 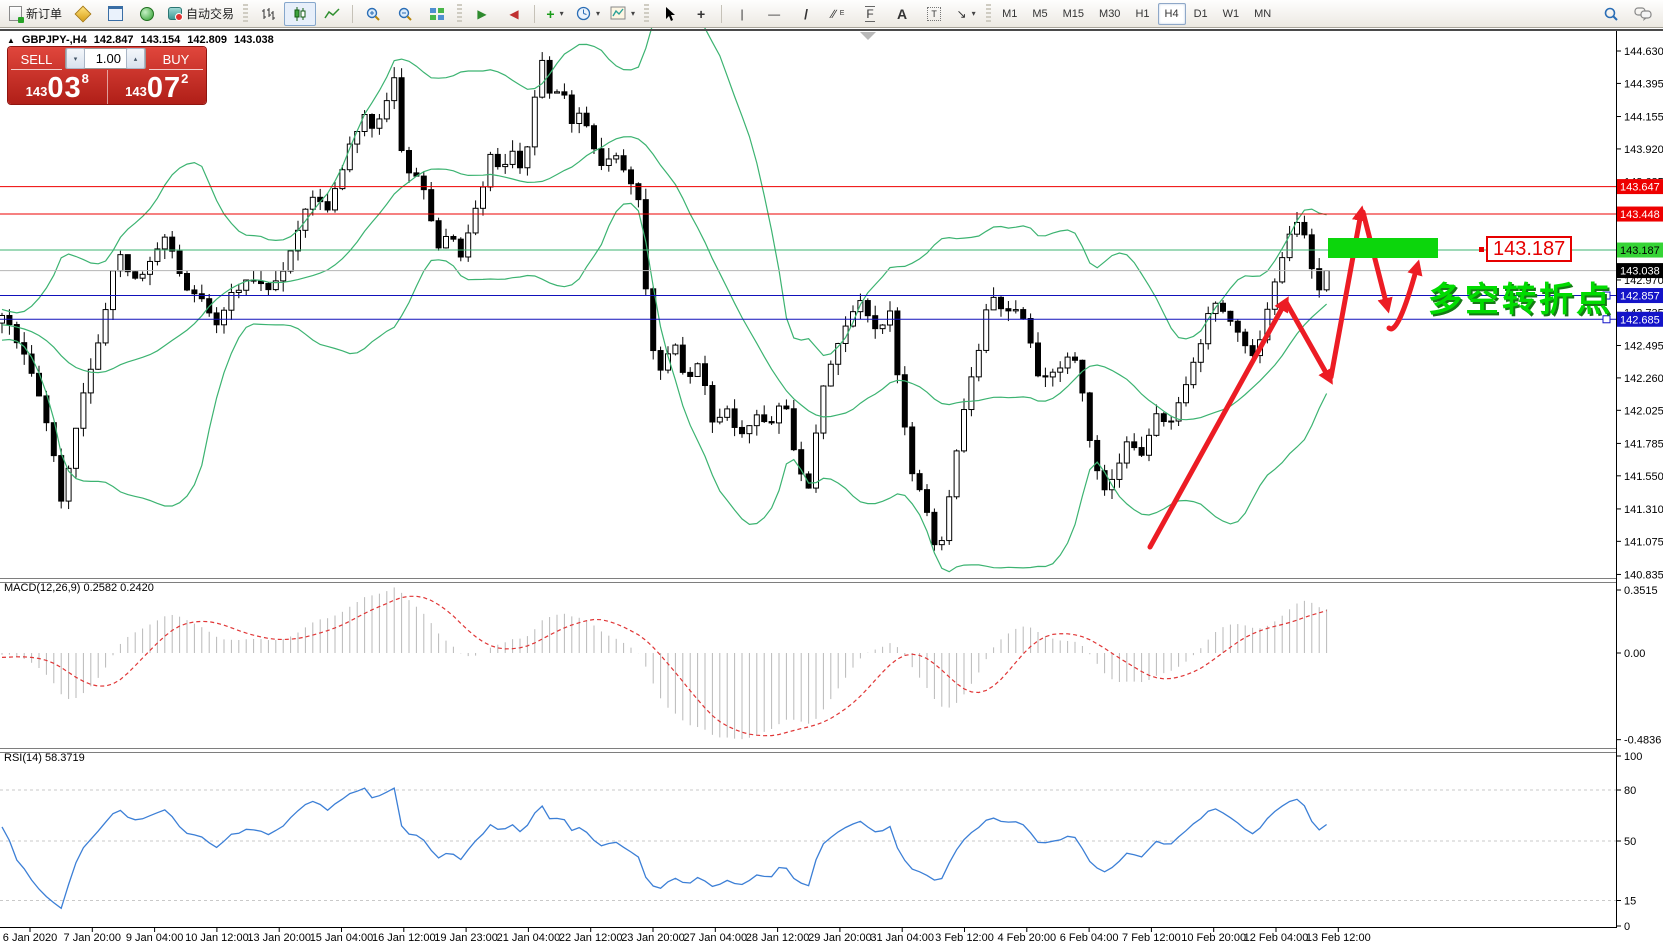 What do you see at coordinates (1641, 591) in the screenshot?
I see `macd-tick-label: 0.3515` at bounding box center [1641, 591].